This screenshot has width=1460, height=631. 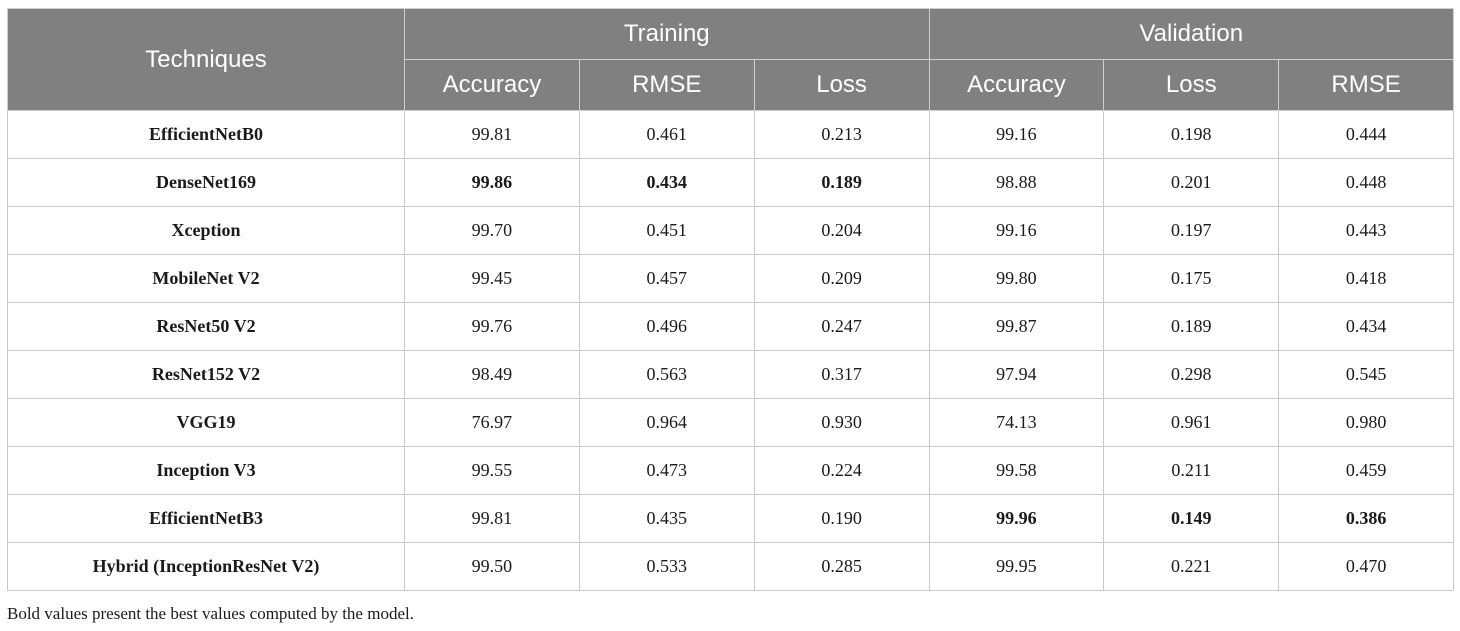 What do you see at coordinates (666, 134) in the screenshot?
I see `value-cell: 0.461` at bounding box center [666, 134].